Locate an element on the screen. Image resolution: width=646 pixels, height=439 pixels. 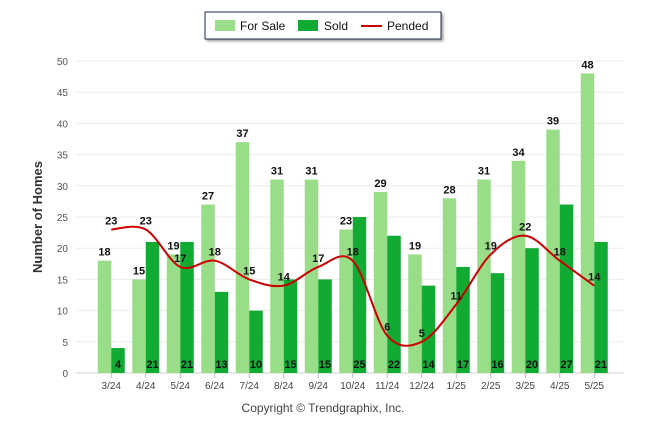
y-tick-label: 25 is located at coordinates (63, 218).